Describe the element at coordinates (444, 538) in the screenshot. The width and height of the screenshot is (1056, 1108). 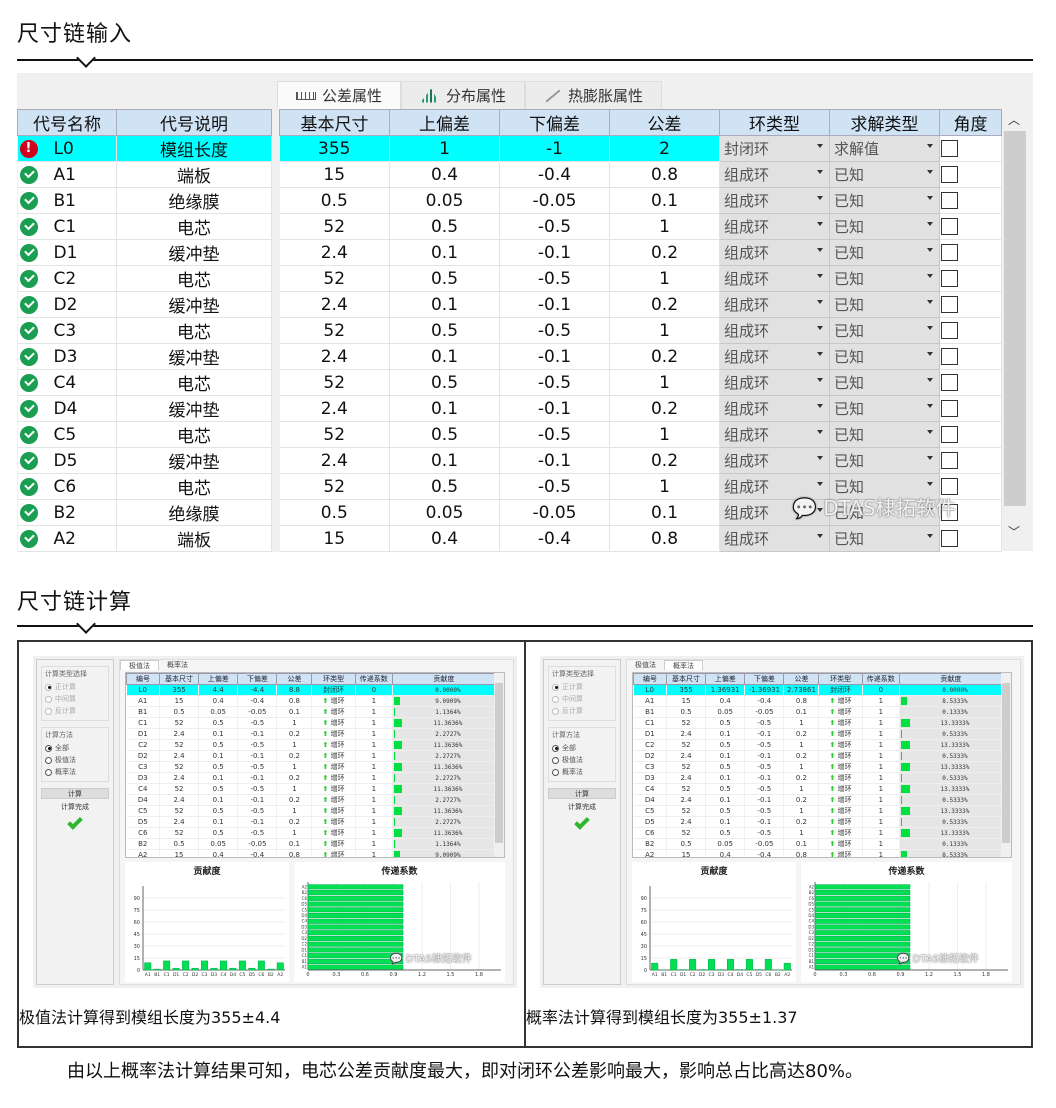
I see `upper-dev-cell: 0.4` at that location.